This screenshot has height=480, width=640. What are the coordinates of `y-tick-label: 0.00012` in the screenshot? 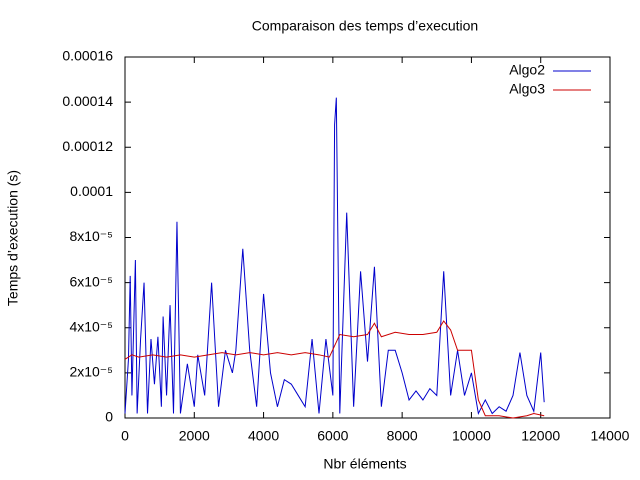 It's located at (87, 146).